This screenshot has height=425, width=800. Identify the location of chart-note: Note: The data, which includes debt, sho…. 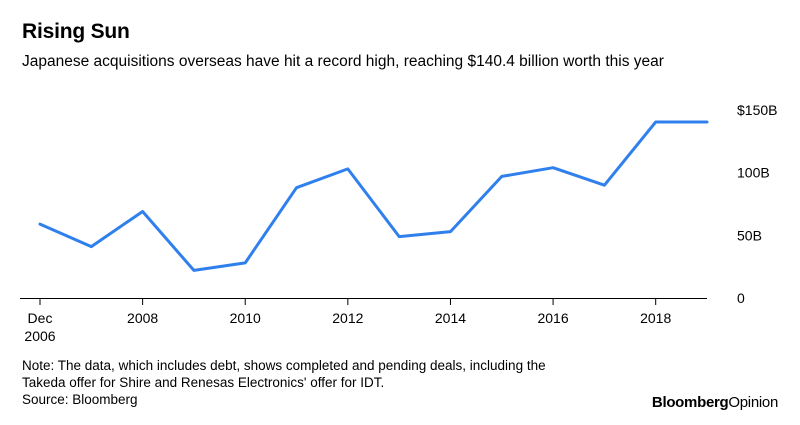
(284, 382).